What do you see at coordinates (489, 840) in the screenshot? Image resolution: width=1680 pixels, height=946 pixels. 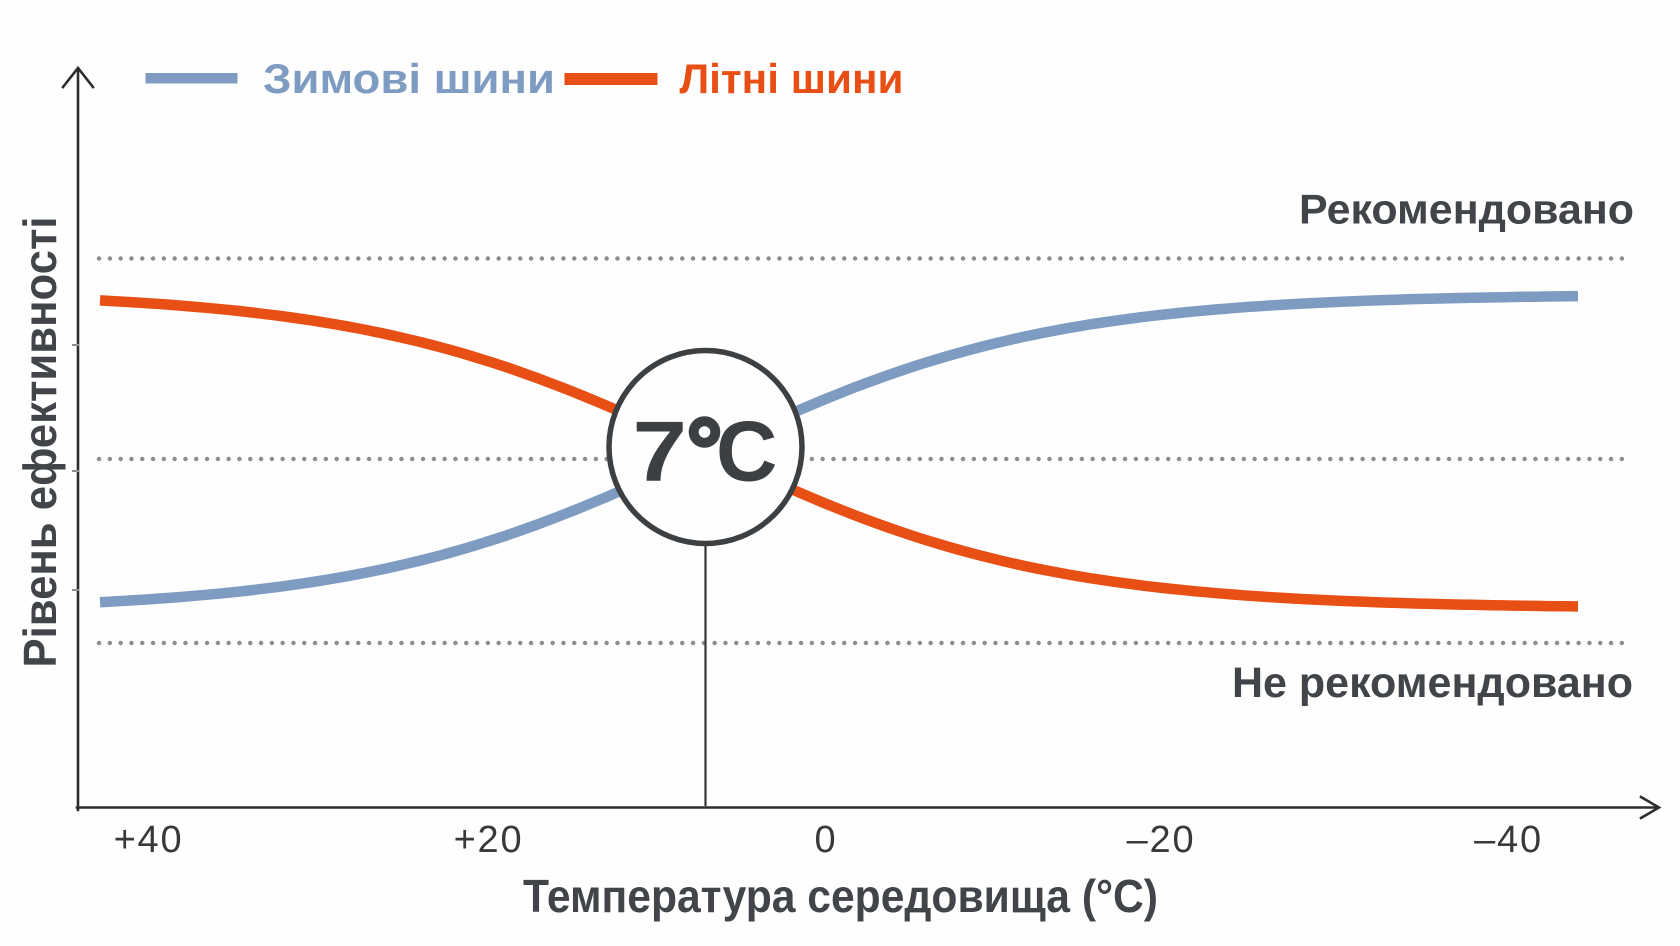 I see `svg-text: +20` at bounding box center [489, 840].